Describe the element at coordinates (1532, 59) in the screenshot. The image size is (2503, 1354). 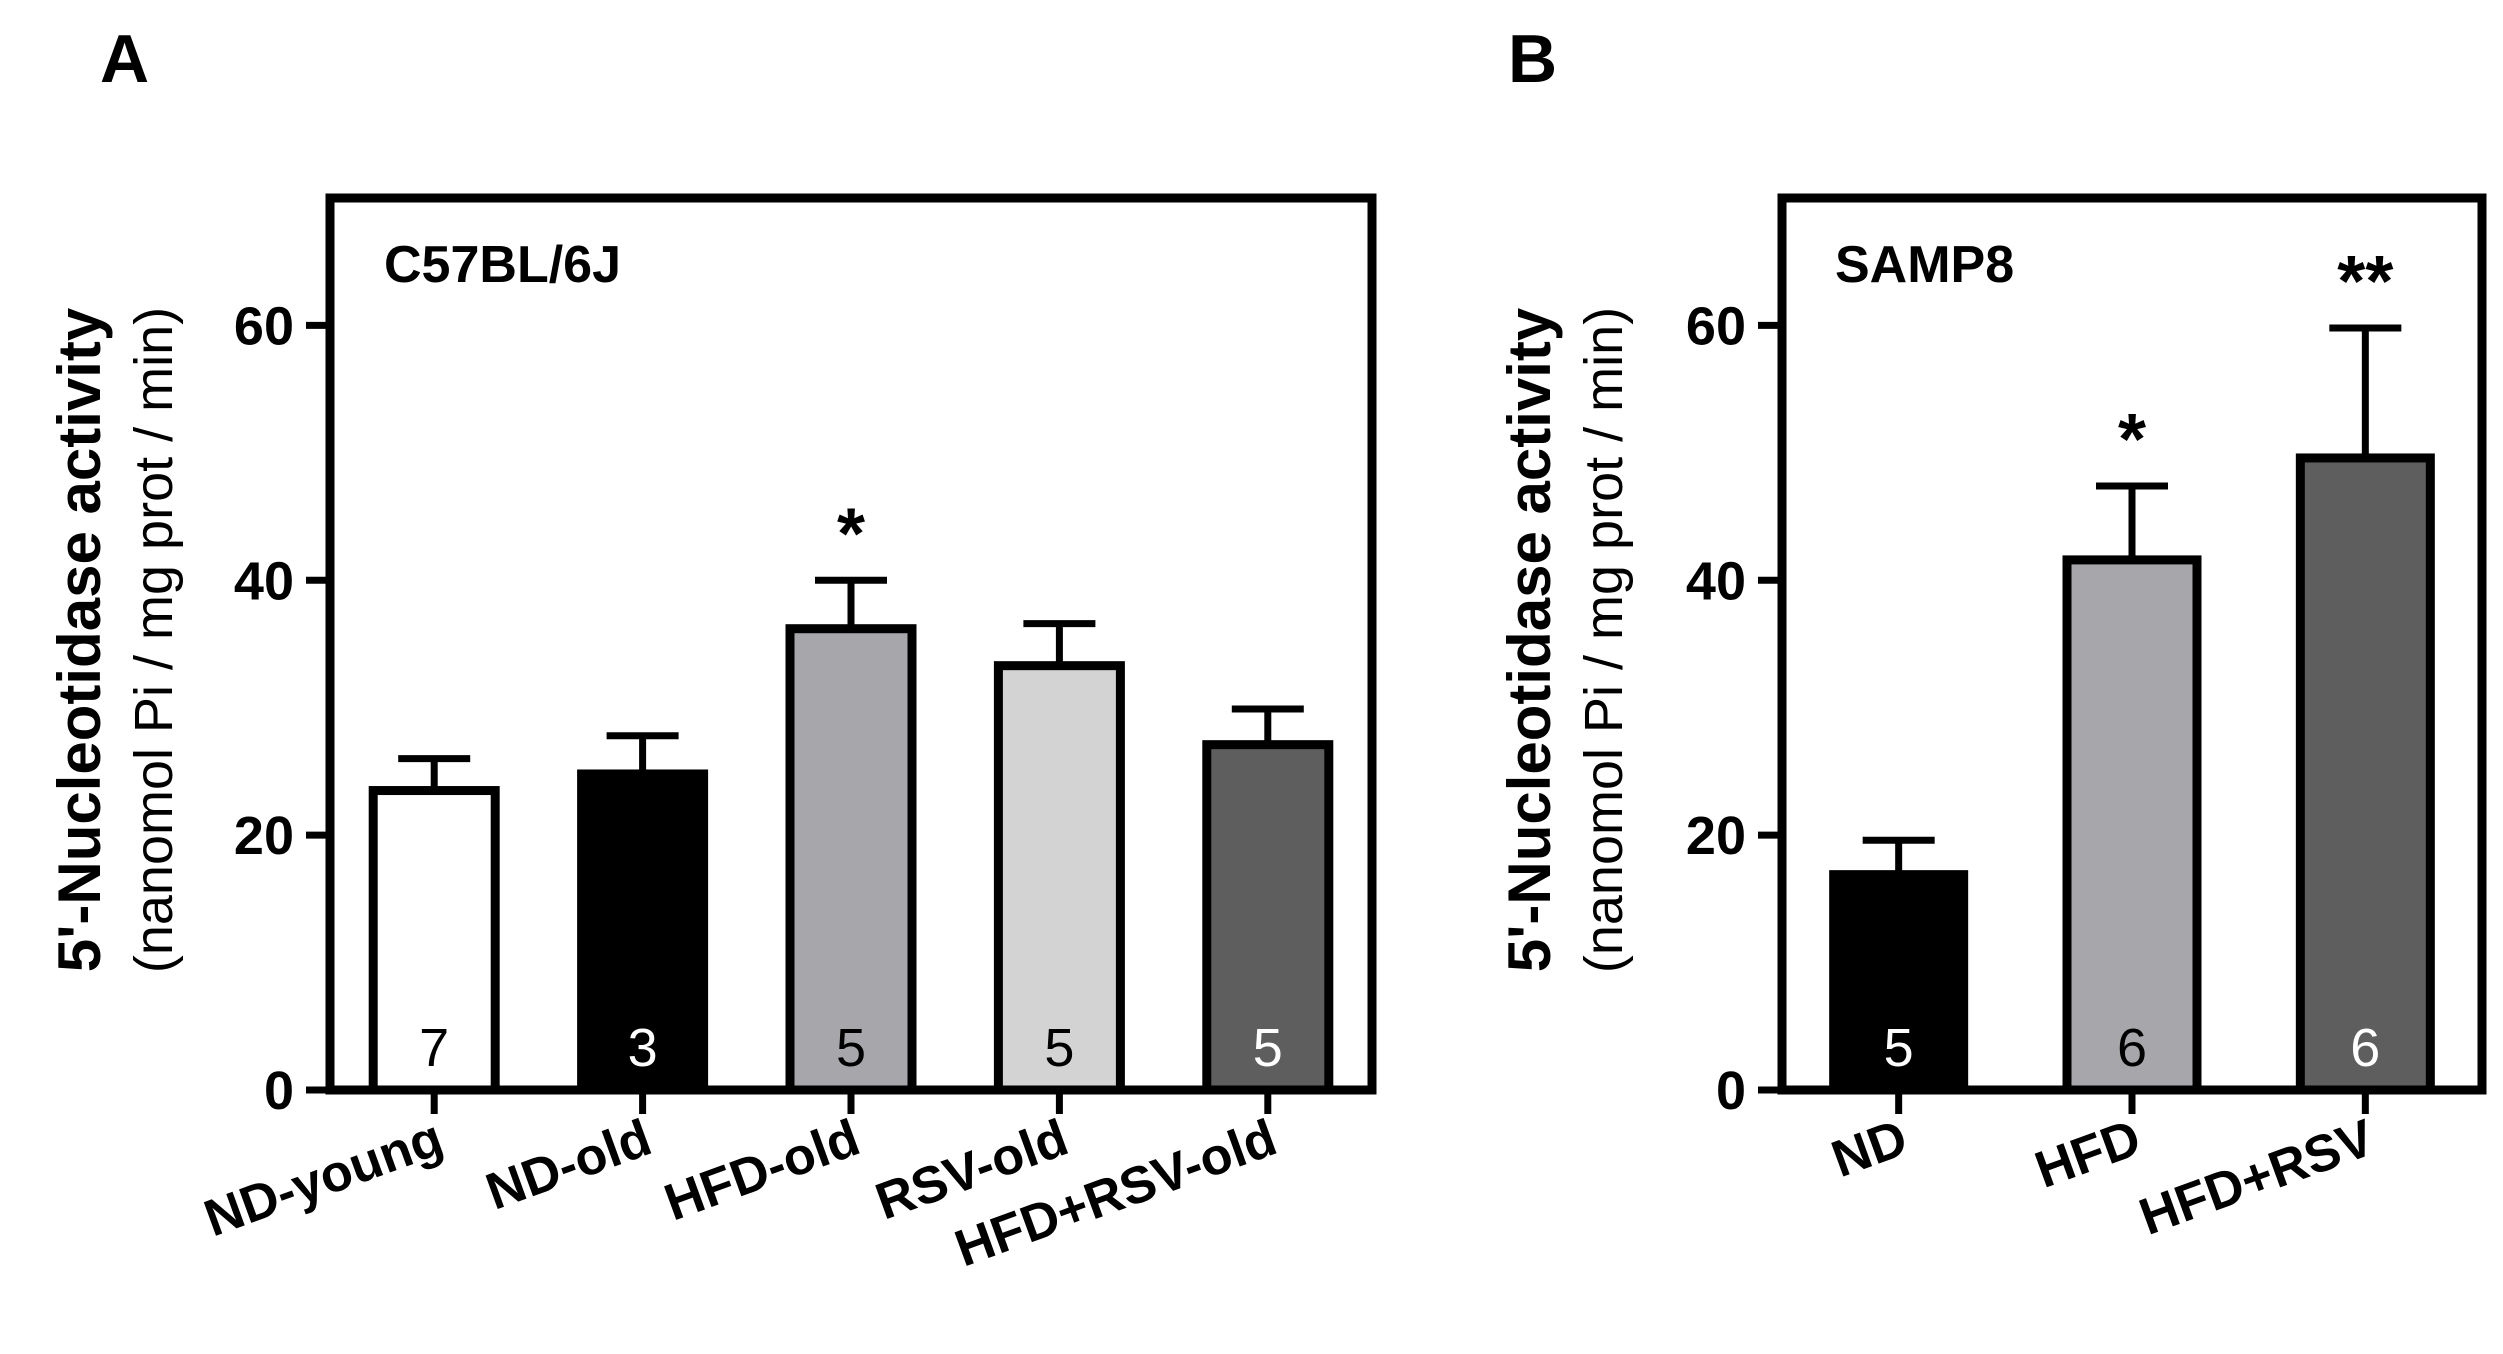
I see `panel-b-letter: B` at that location.